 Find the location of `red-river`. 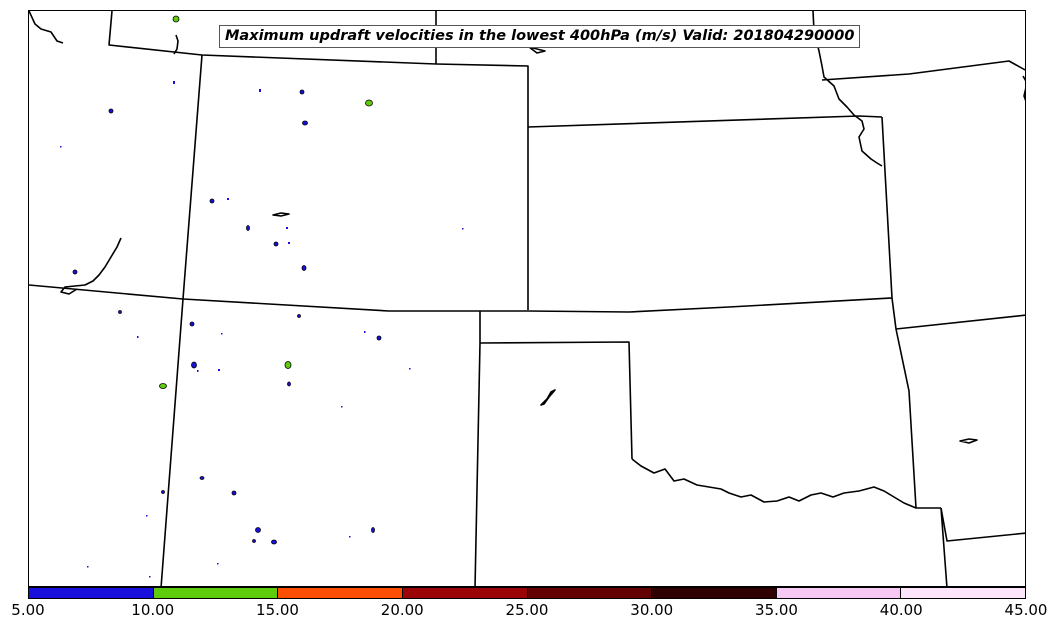

red-river is located at coordinates (786, 483).